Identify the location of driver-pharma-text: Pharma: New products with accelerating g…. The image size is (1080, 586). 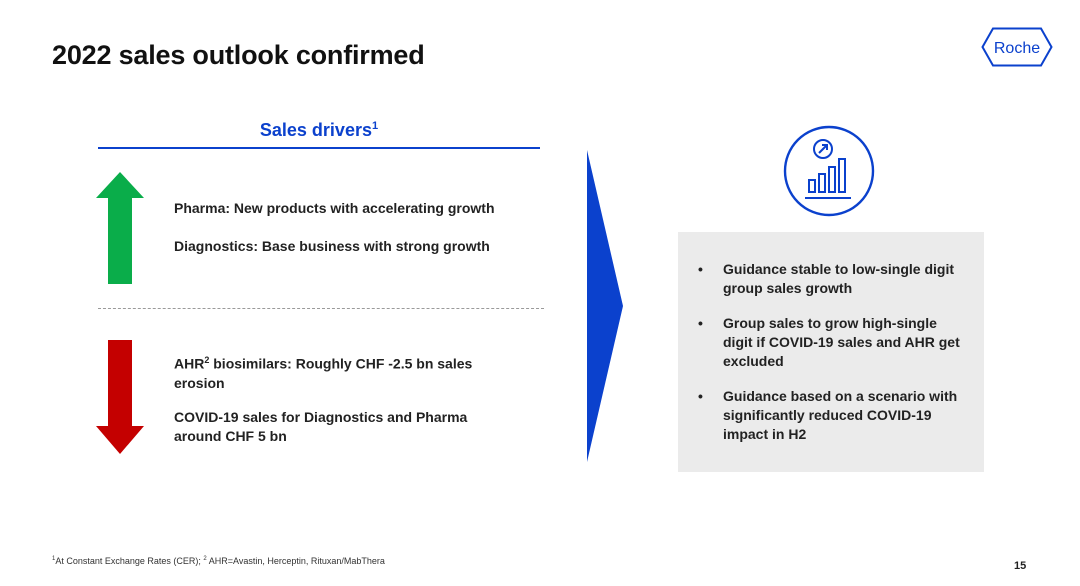
(334, 208).